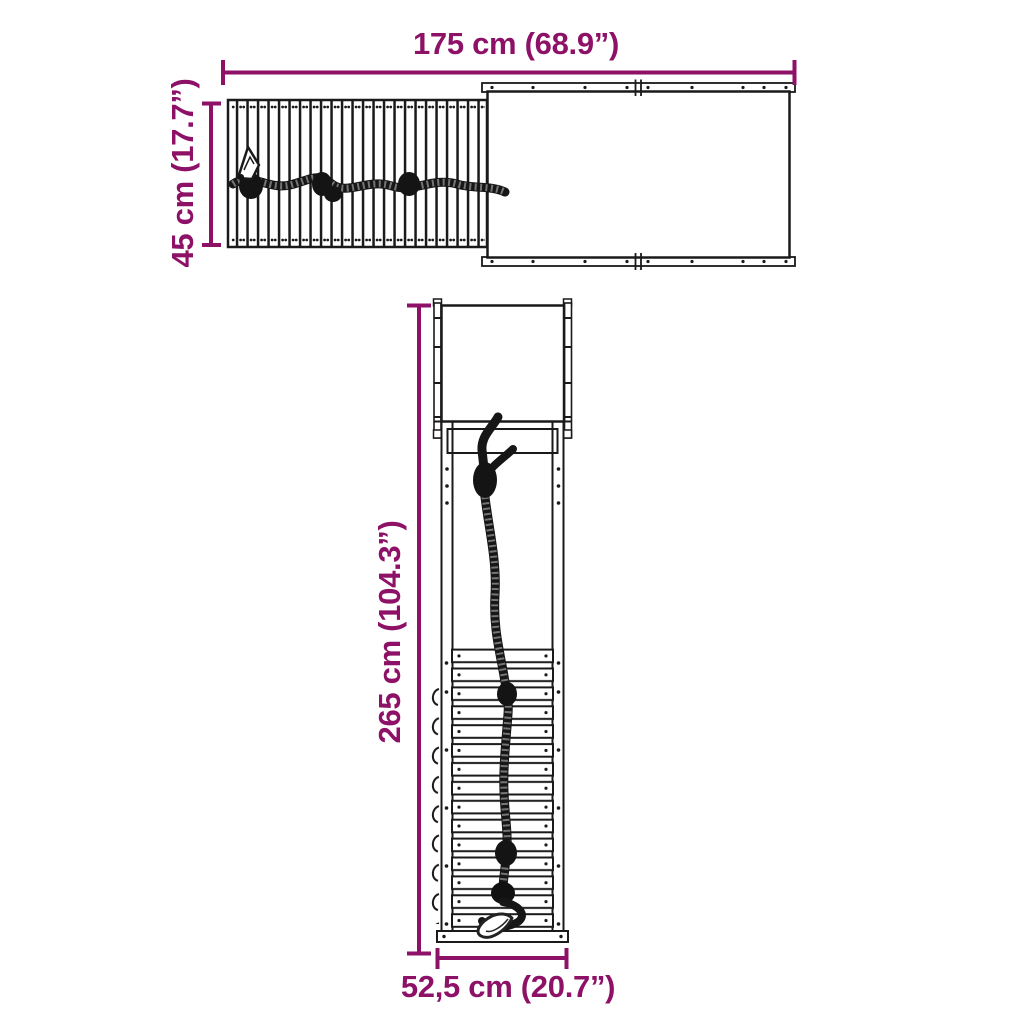  What do you see at coordinates (419, 629) in the screenshot?
I see `height-dimension-line` at bounding box center [419, 629].